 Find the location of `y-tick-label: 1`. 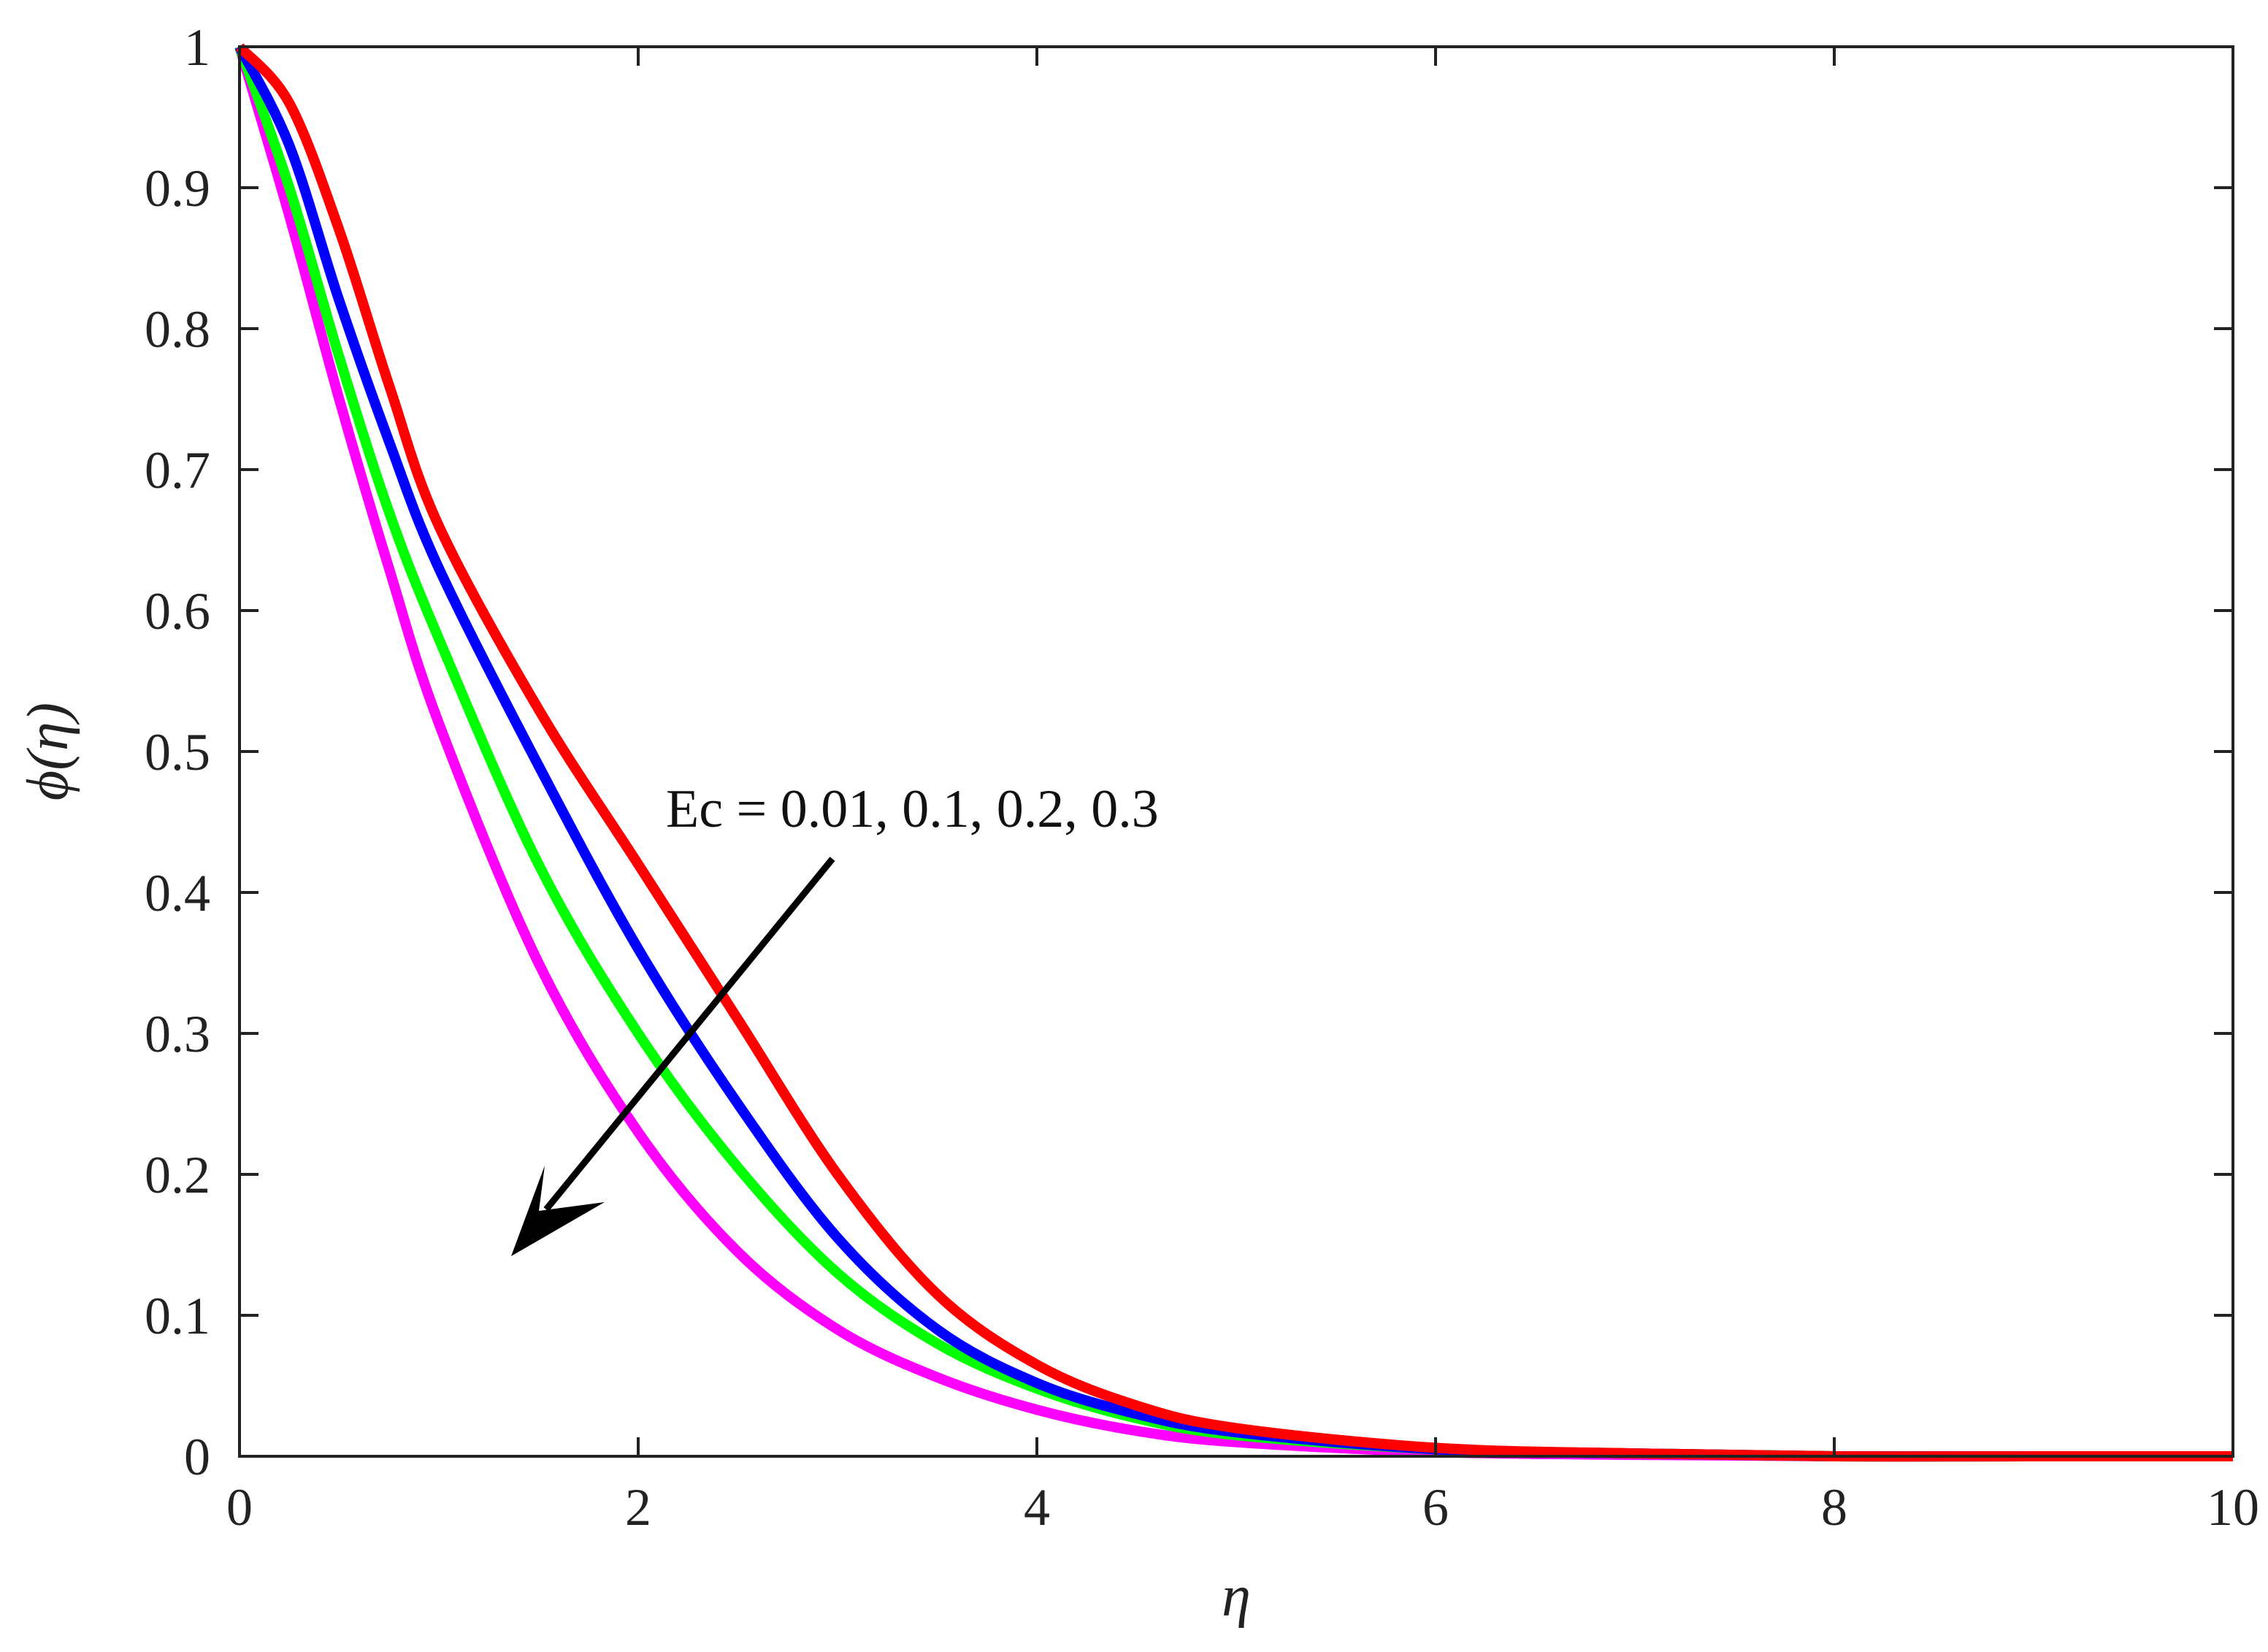

y-tick-label: 1 is located at coordinates (197, 47).